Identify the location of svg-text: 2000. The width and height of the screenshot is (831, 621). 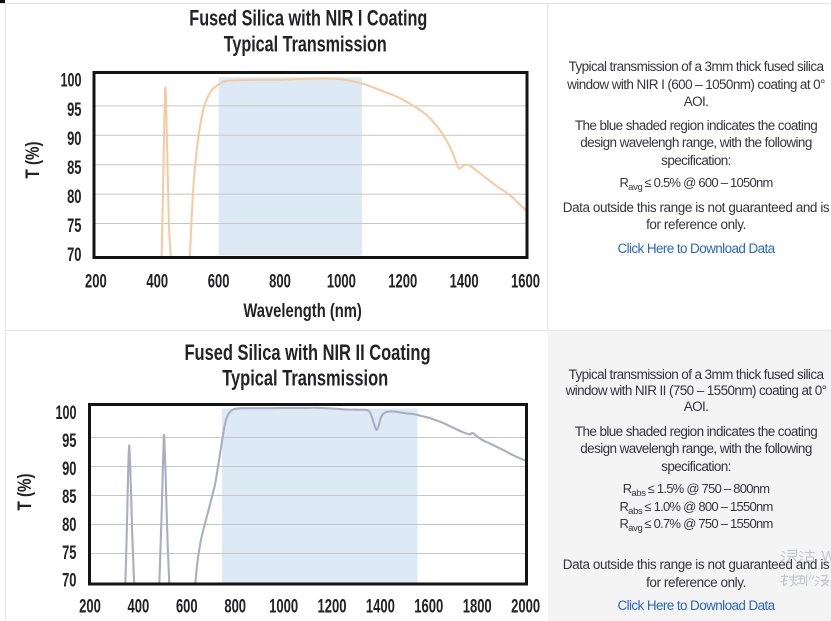
(525, 607).